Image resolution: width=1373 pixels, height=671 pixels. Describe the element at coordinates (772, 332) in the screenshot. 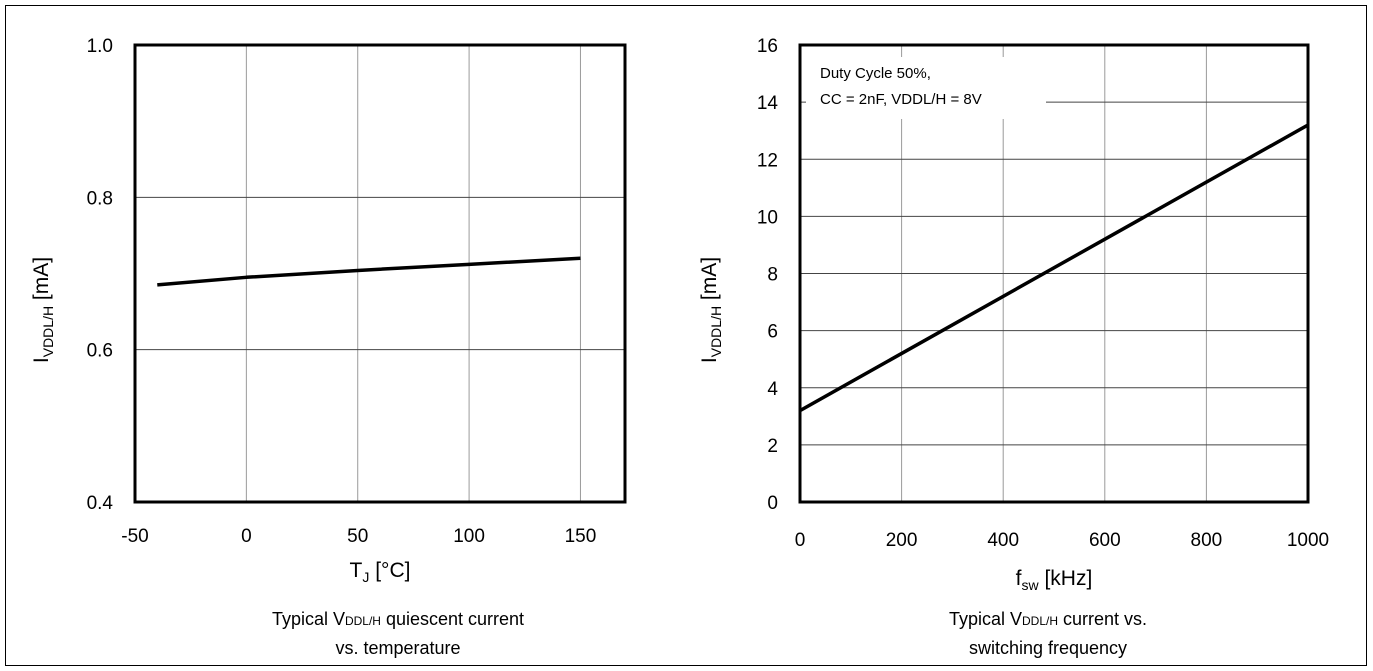

I see `y-tick-label: 6` at that location.